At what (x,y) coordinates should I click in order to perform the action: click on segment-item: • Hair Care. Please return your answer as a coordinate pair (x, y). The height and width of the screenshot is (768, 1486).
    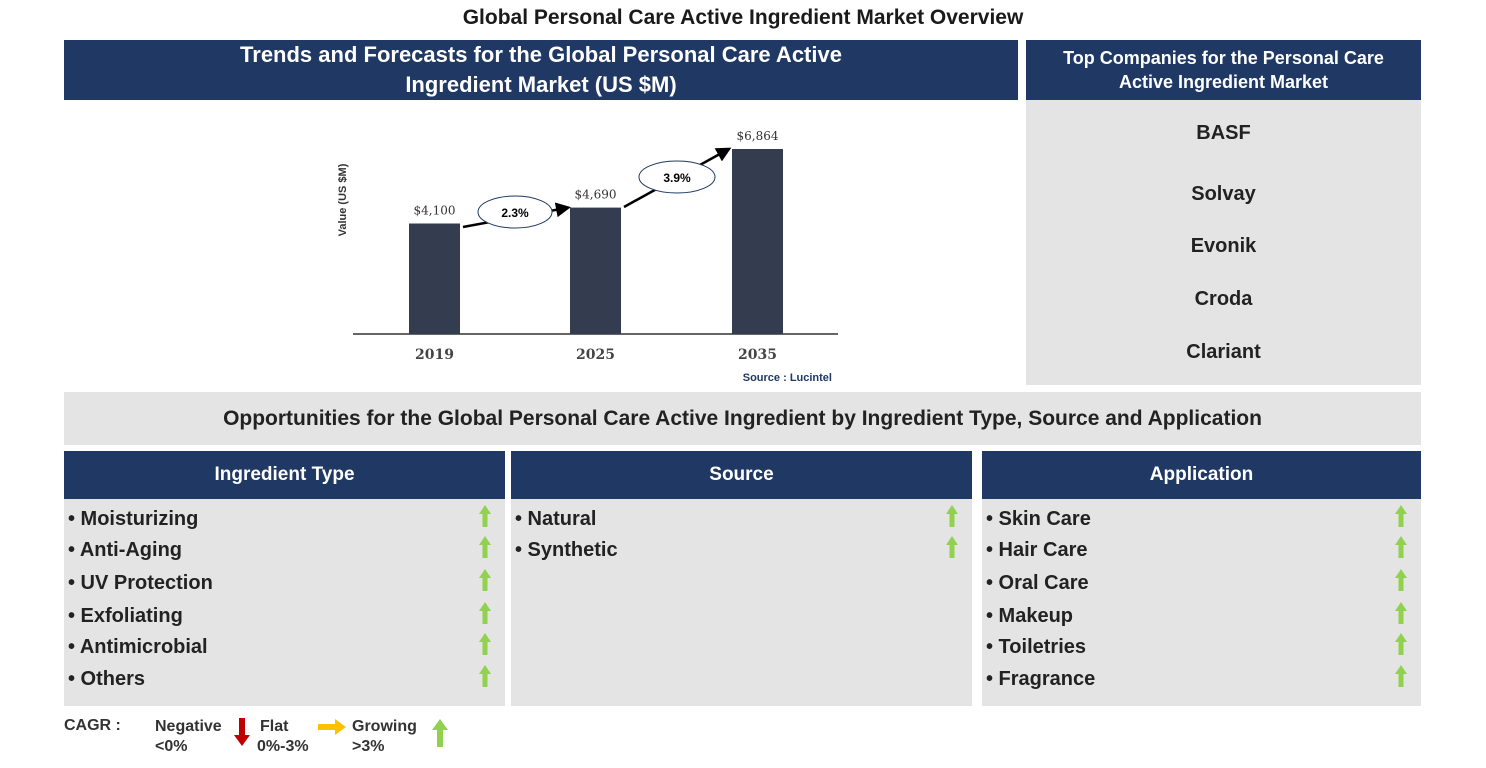
    Looking at the image, I should click on (1037, 550).